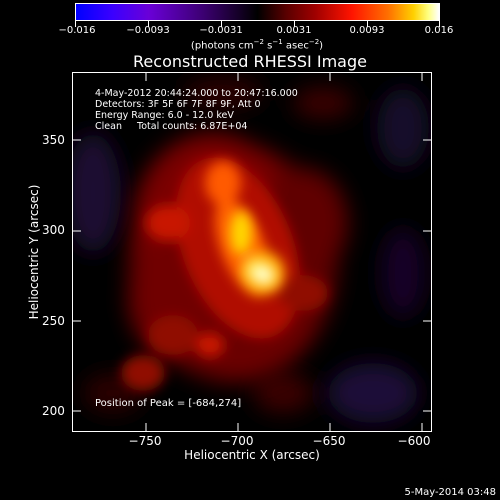 The width and height of the screenshot is (500, 500). Describe the element at coordinates (171, 126) in the screenshot. I see `clean-counts-text: Clean Total counts: 6.87E+04` at that location.